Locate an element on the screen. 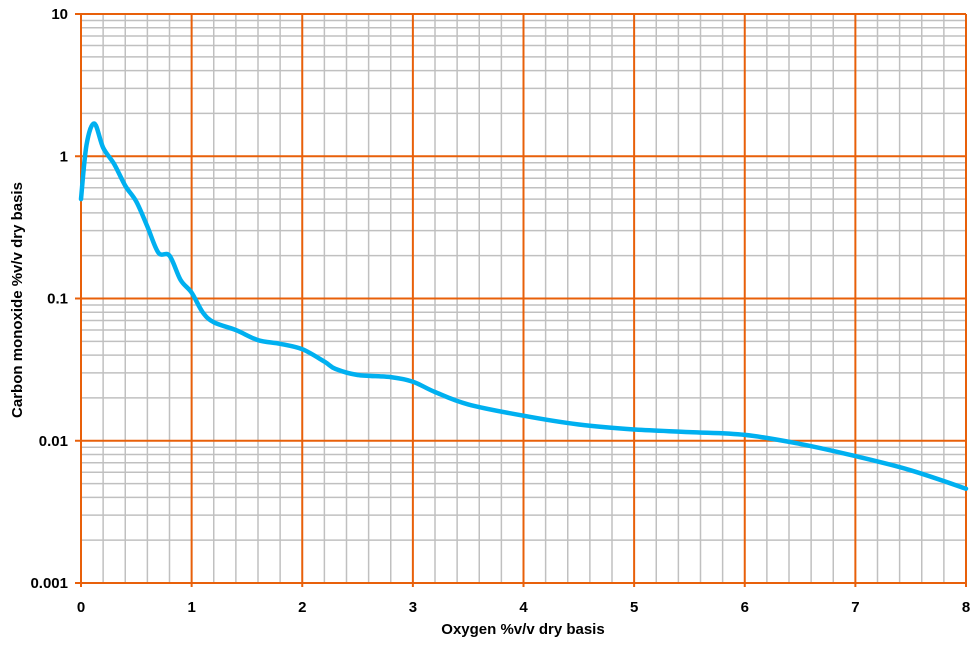 Image resolution: width=977 pixels, height=646 pixels. x-tick-label: 4 is located at coordinates (523, 607).